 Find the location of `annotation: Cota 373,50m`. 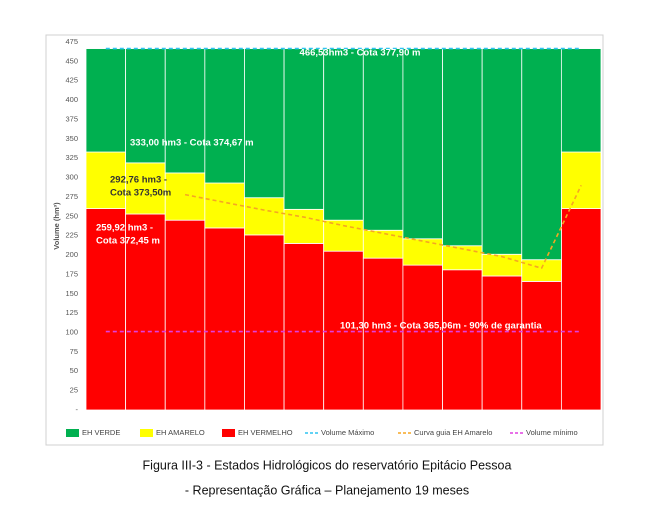

annotation: Cota 373,50m is located at coordinates (140, 193).